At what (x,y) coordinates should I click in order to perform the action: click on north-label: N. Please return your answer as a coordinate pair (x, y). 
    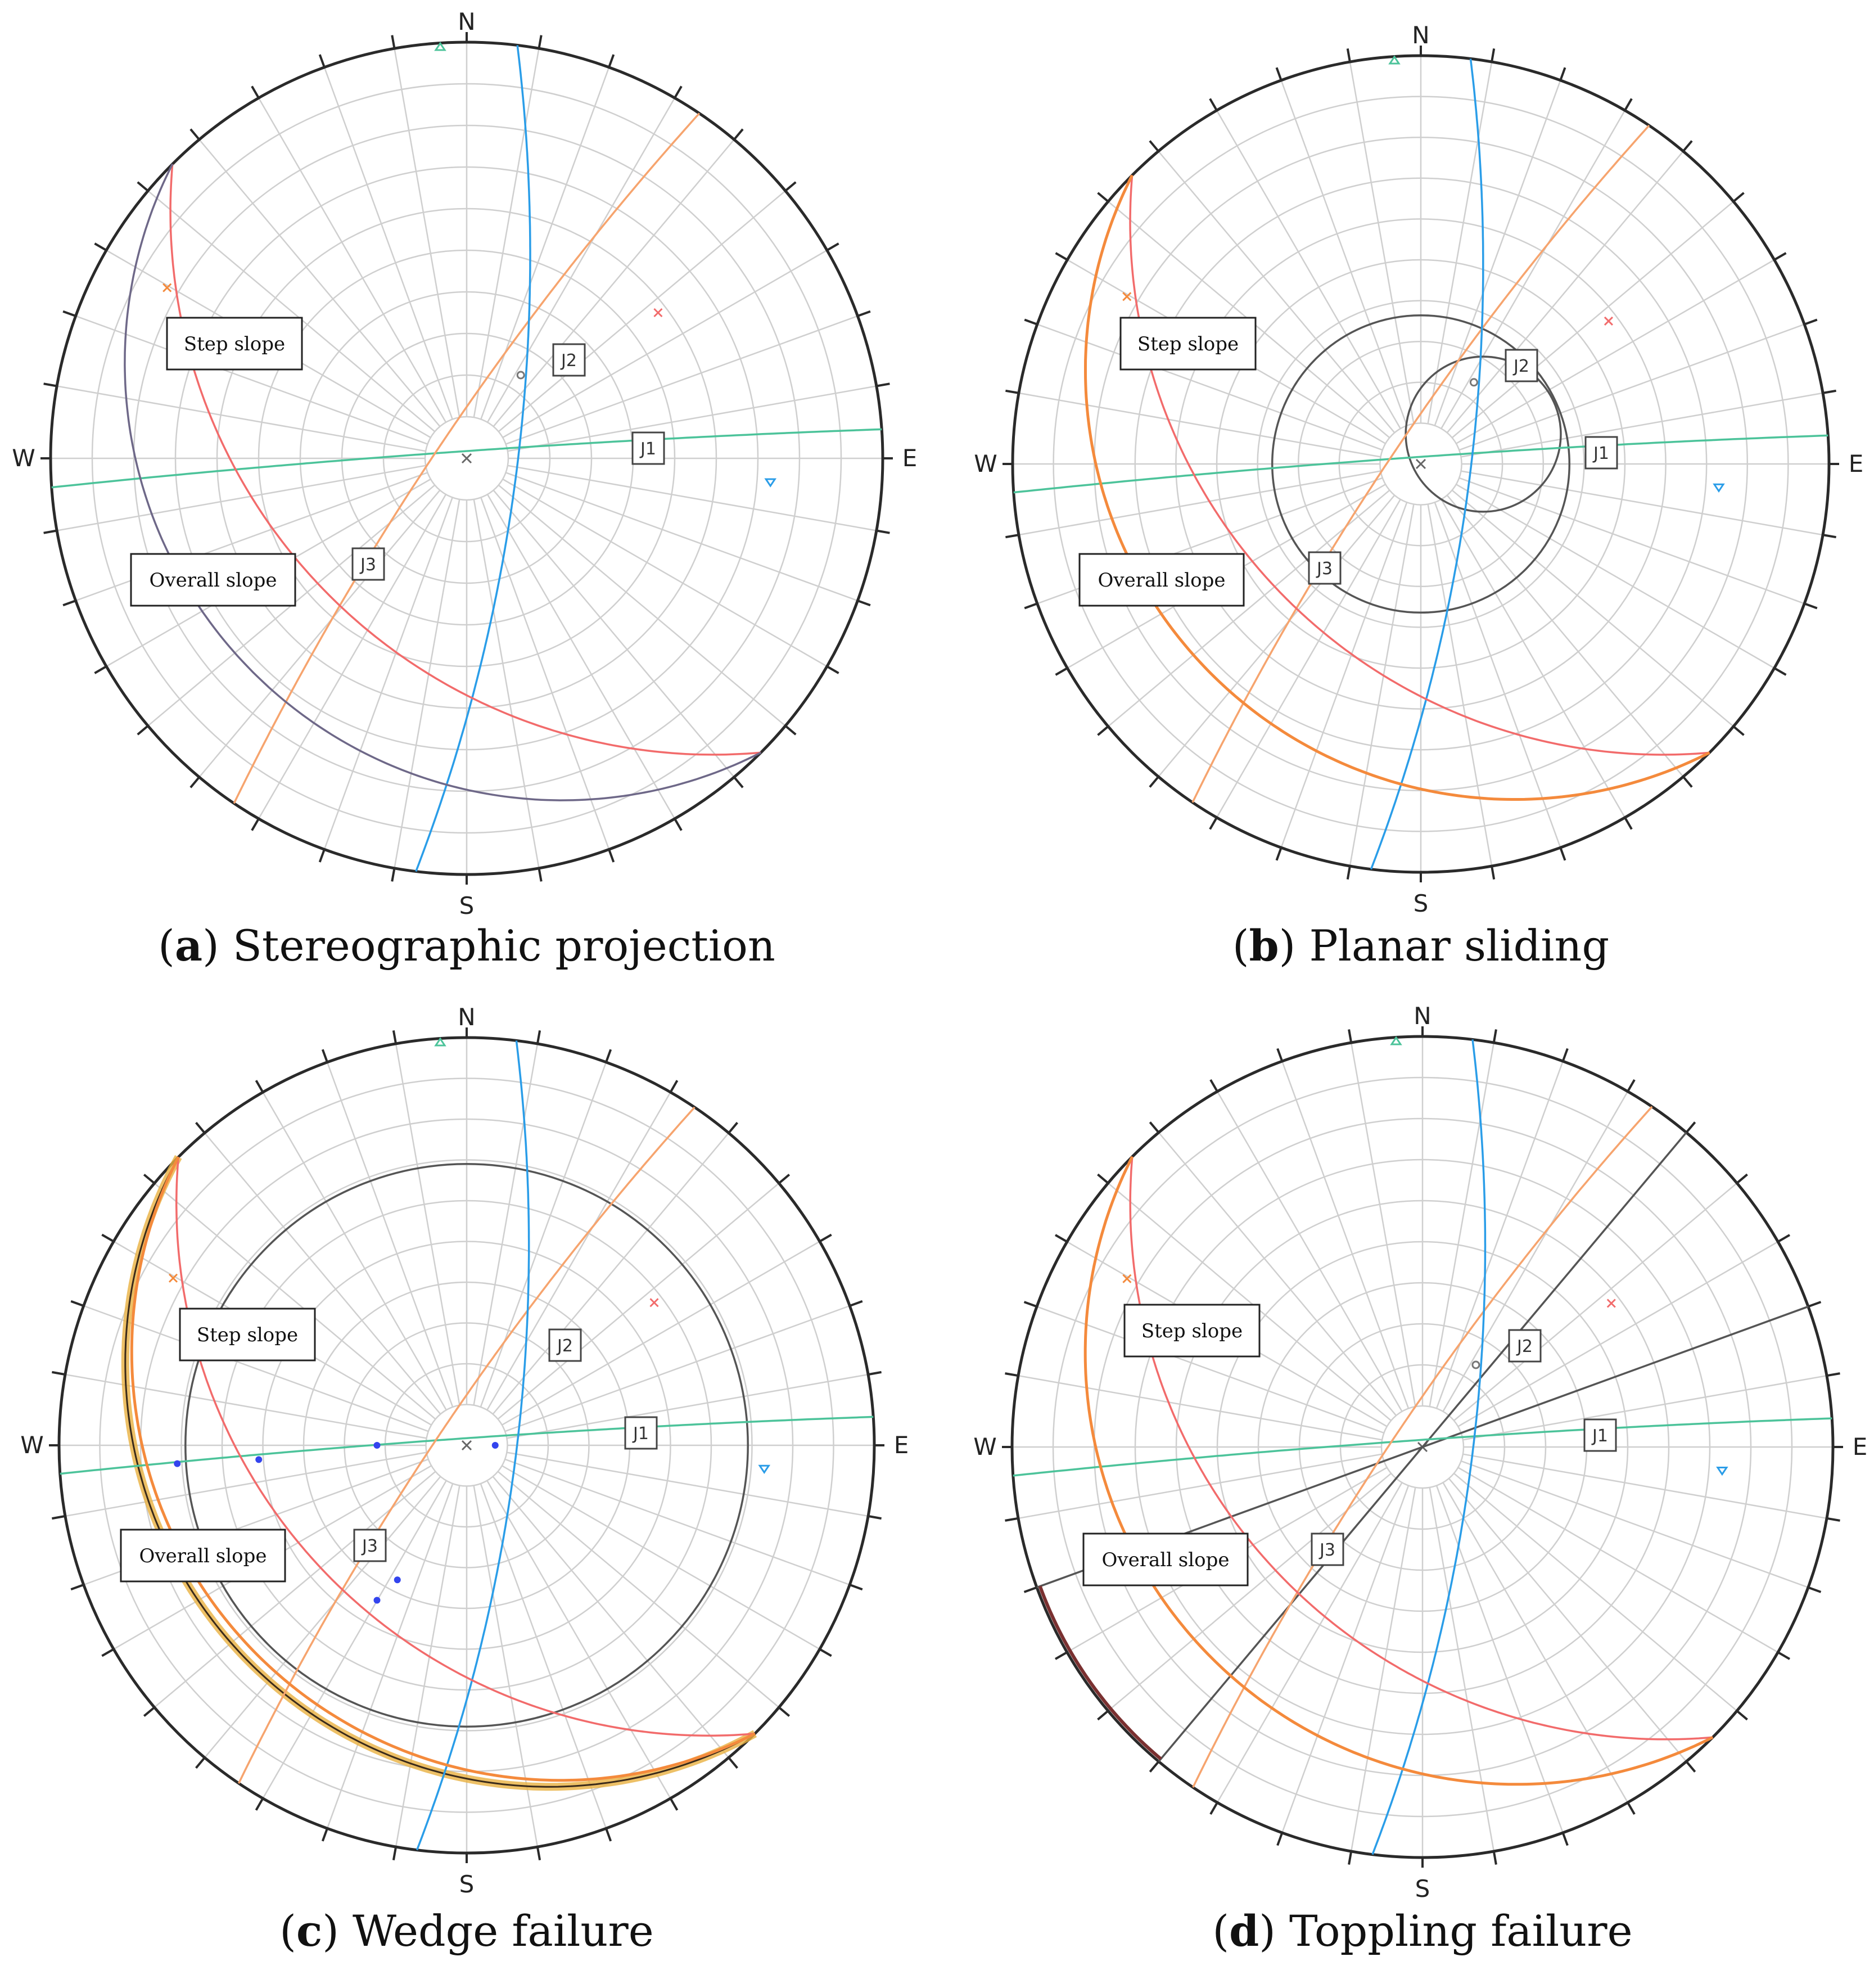
    Looking at the image, I should click on (467, 1017).